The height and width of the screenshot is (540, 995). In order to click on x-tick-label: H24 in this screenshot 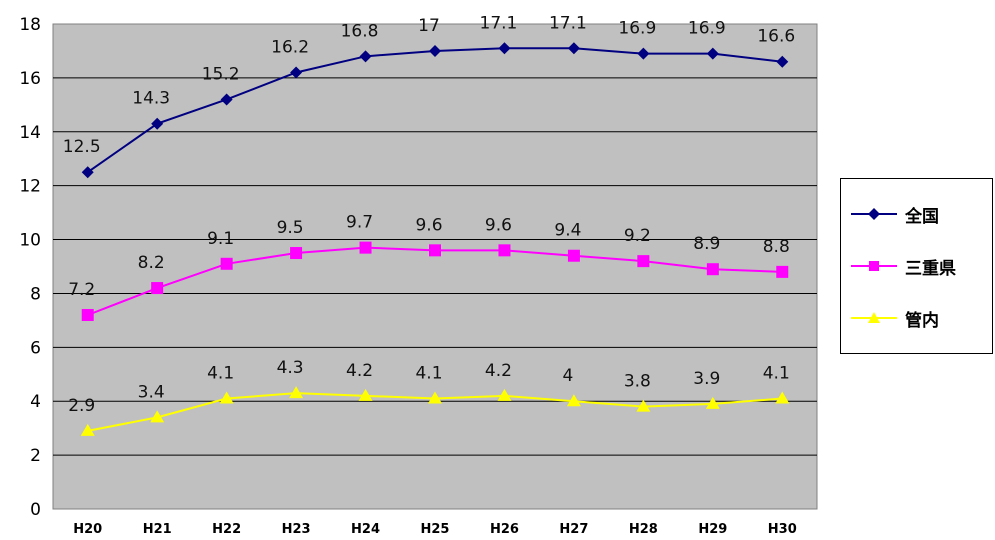, I will do `click(365, 529)`.